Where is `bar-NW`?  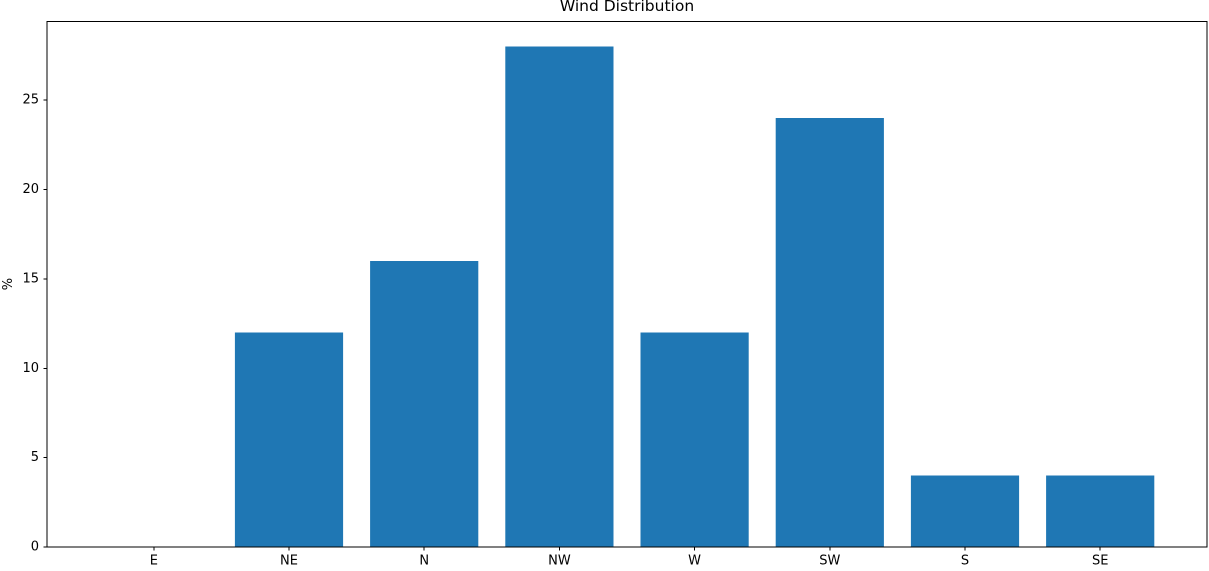
bar-NW is located at coordinates (559, 296).